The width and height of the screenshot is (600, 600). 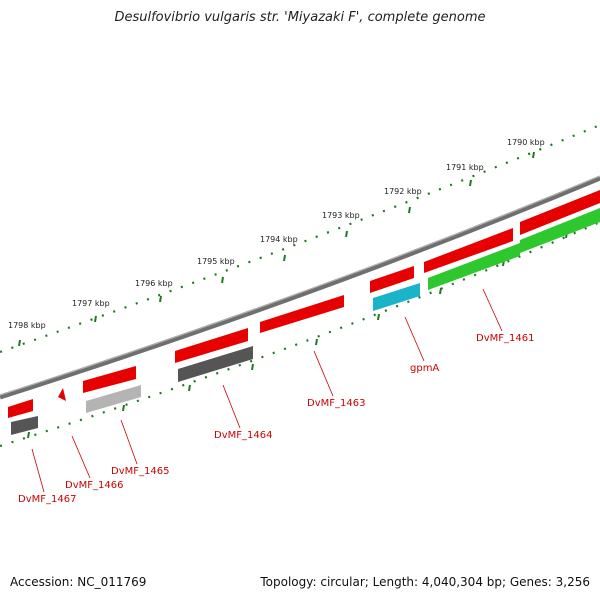 I want to click on gene-arrow-reverse-green, so click(x=474, y=266).